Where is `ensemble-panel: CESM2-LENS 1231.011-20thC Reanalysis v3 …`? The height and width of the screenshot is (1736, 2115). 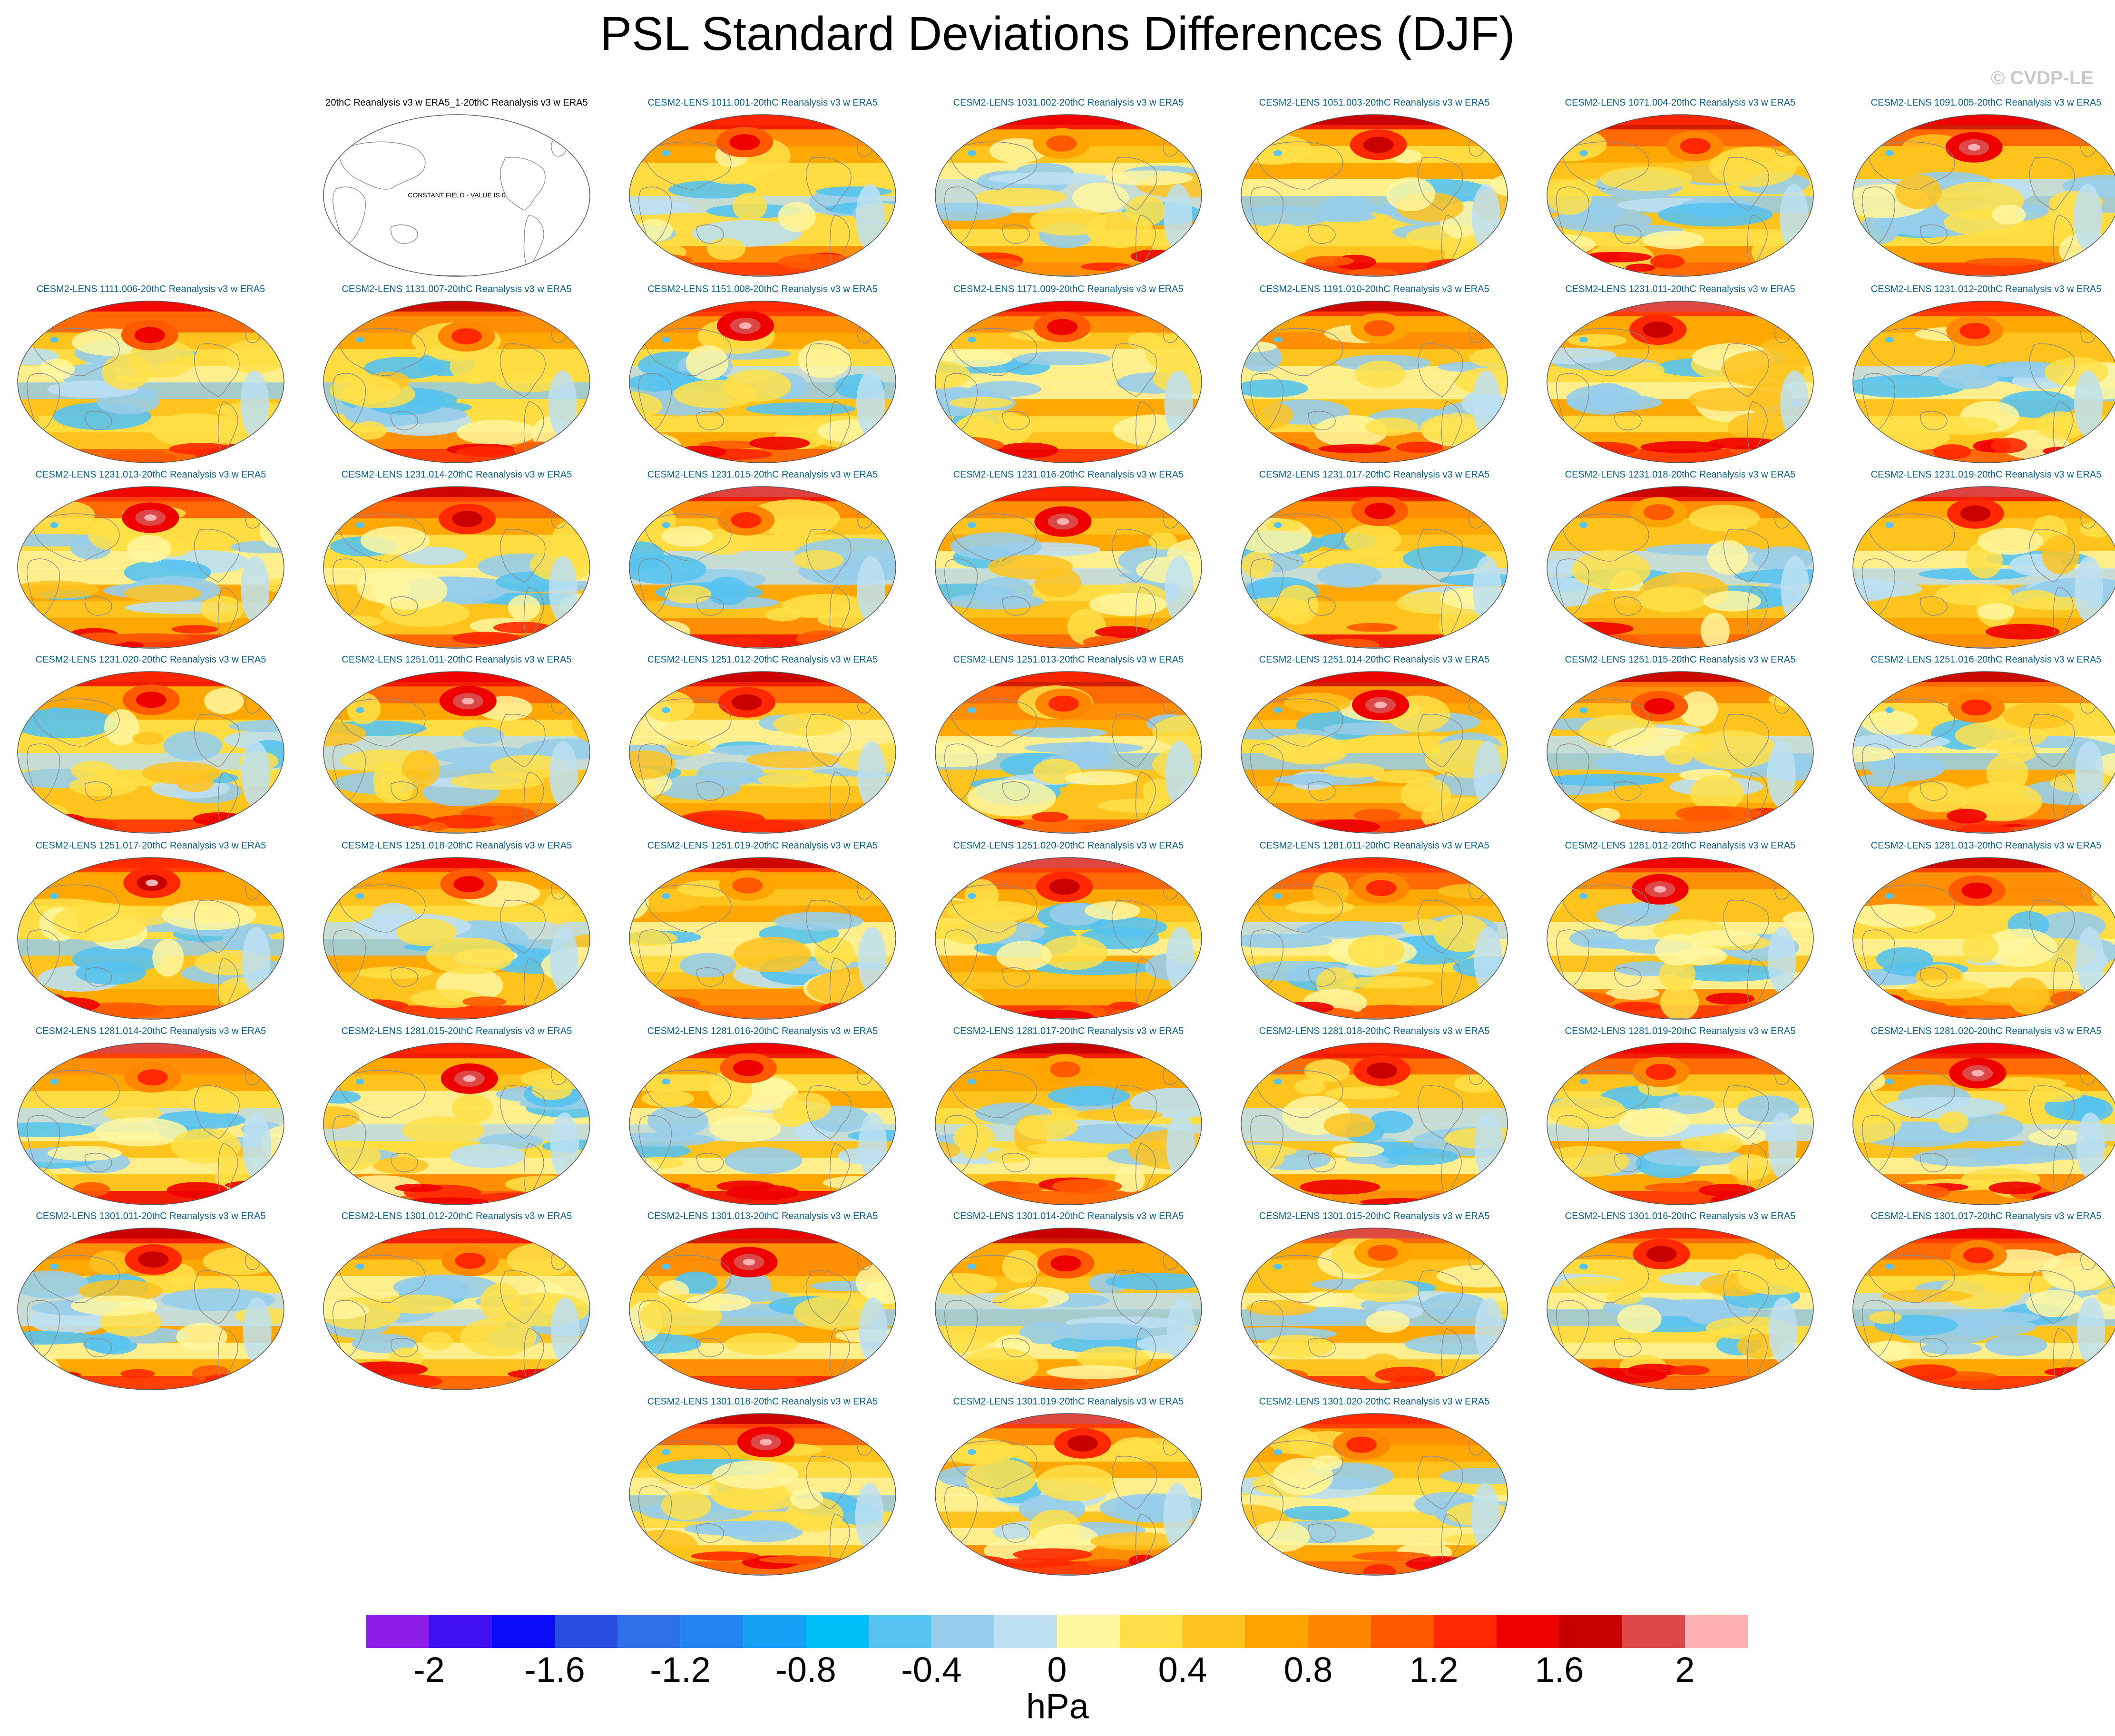
ensemble-panel: CESM2-LENS 1231.011-20thC Reanalysis v3 … is located at coordinates (1680, 375).